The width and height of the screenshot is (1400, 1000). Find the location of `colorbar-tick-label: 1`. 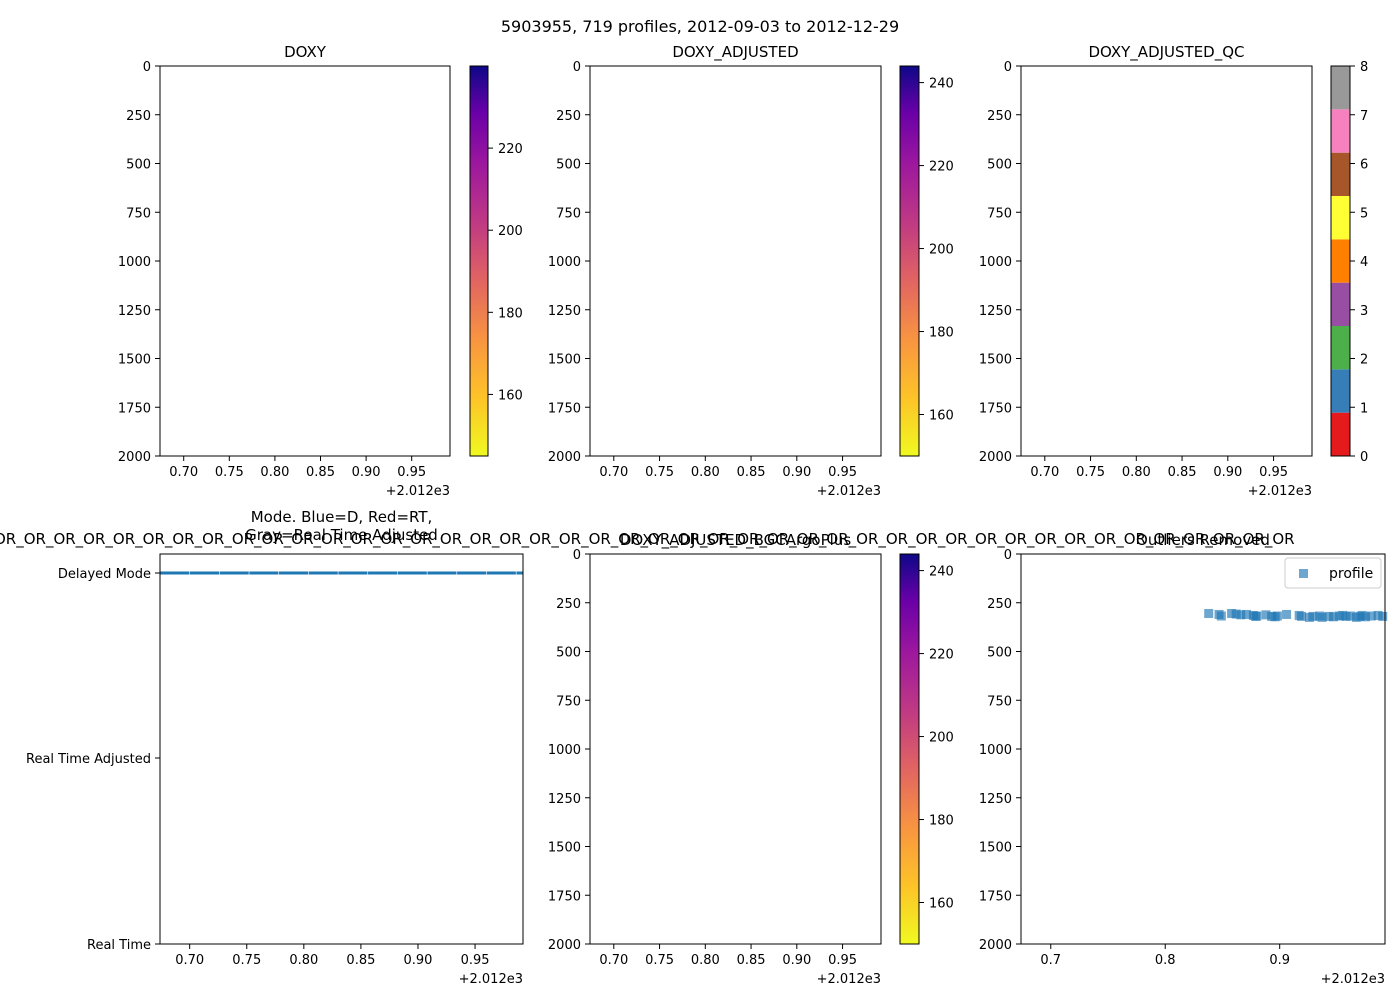

colorbar-tick-label: 1 is located at coordinates (1364, 408).